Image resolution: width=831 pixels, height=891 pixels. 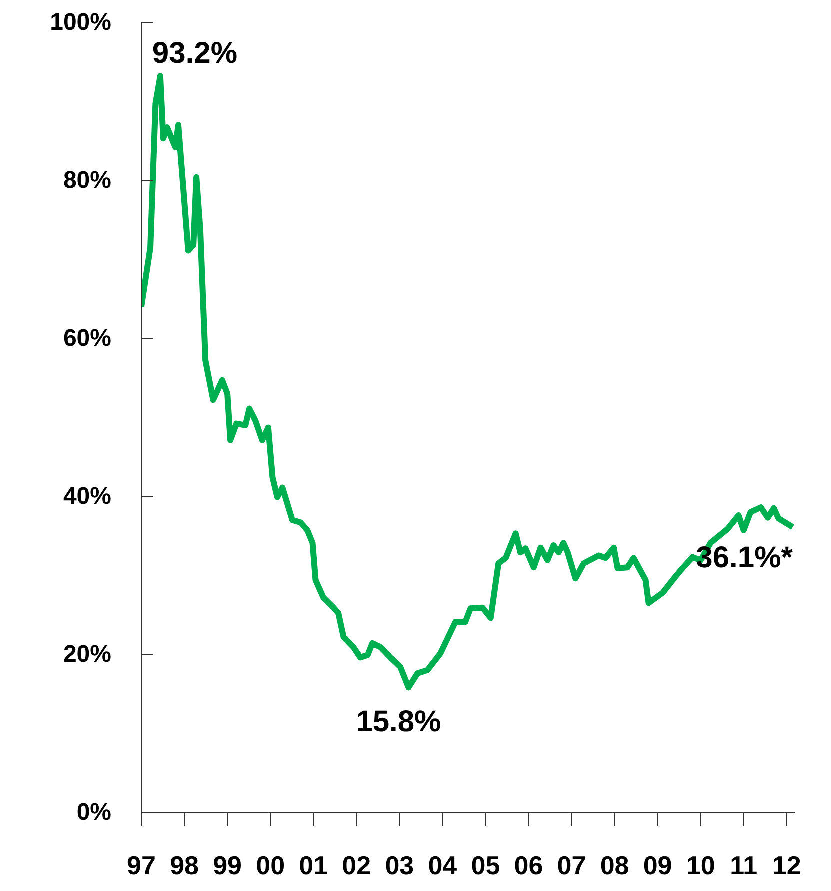 What do you see at coordinates (87, 180) in the screenshot?
I see `y-tick-label: 80%` at bounding box center [87, 180].